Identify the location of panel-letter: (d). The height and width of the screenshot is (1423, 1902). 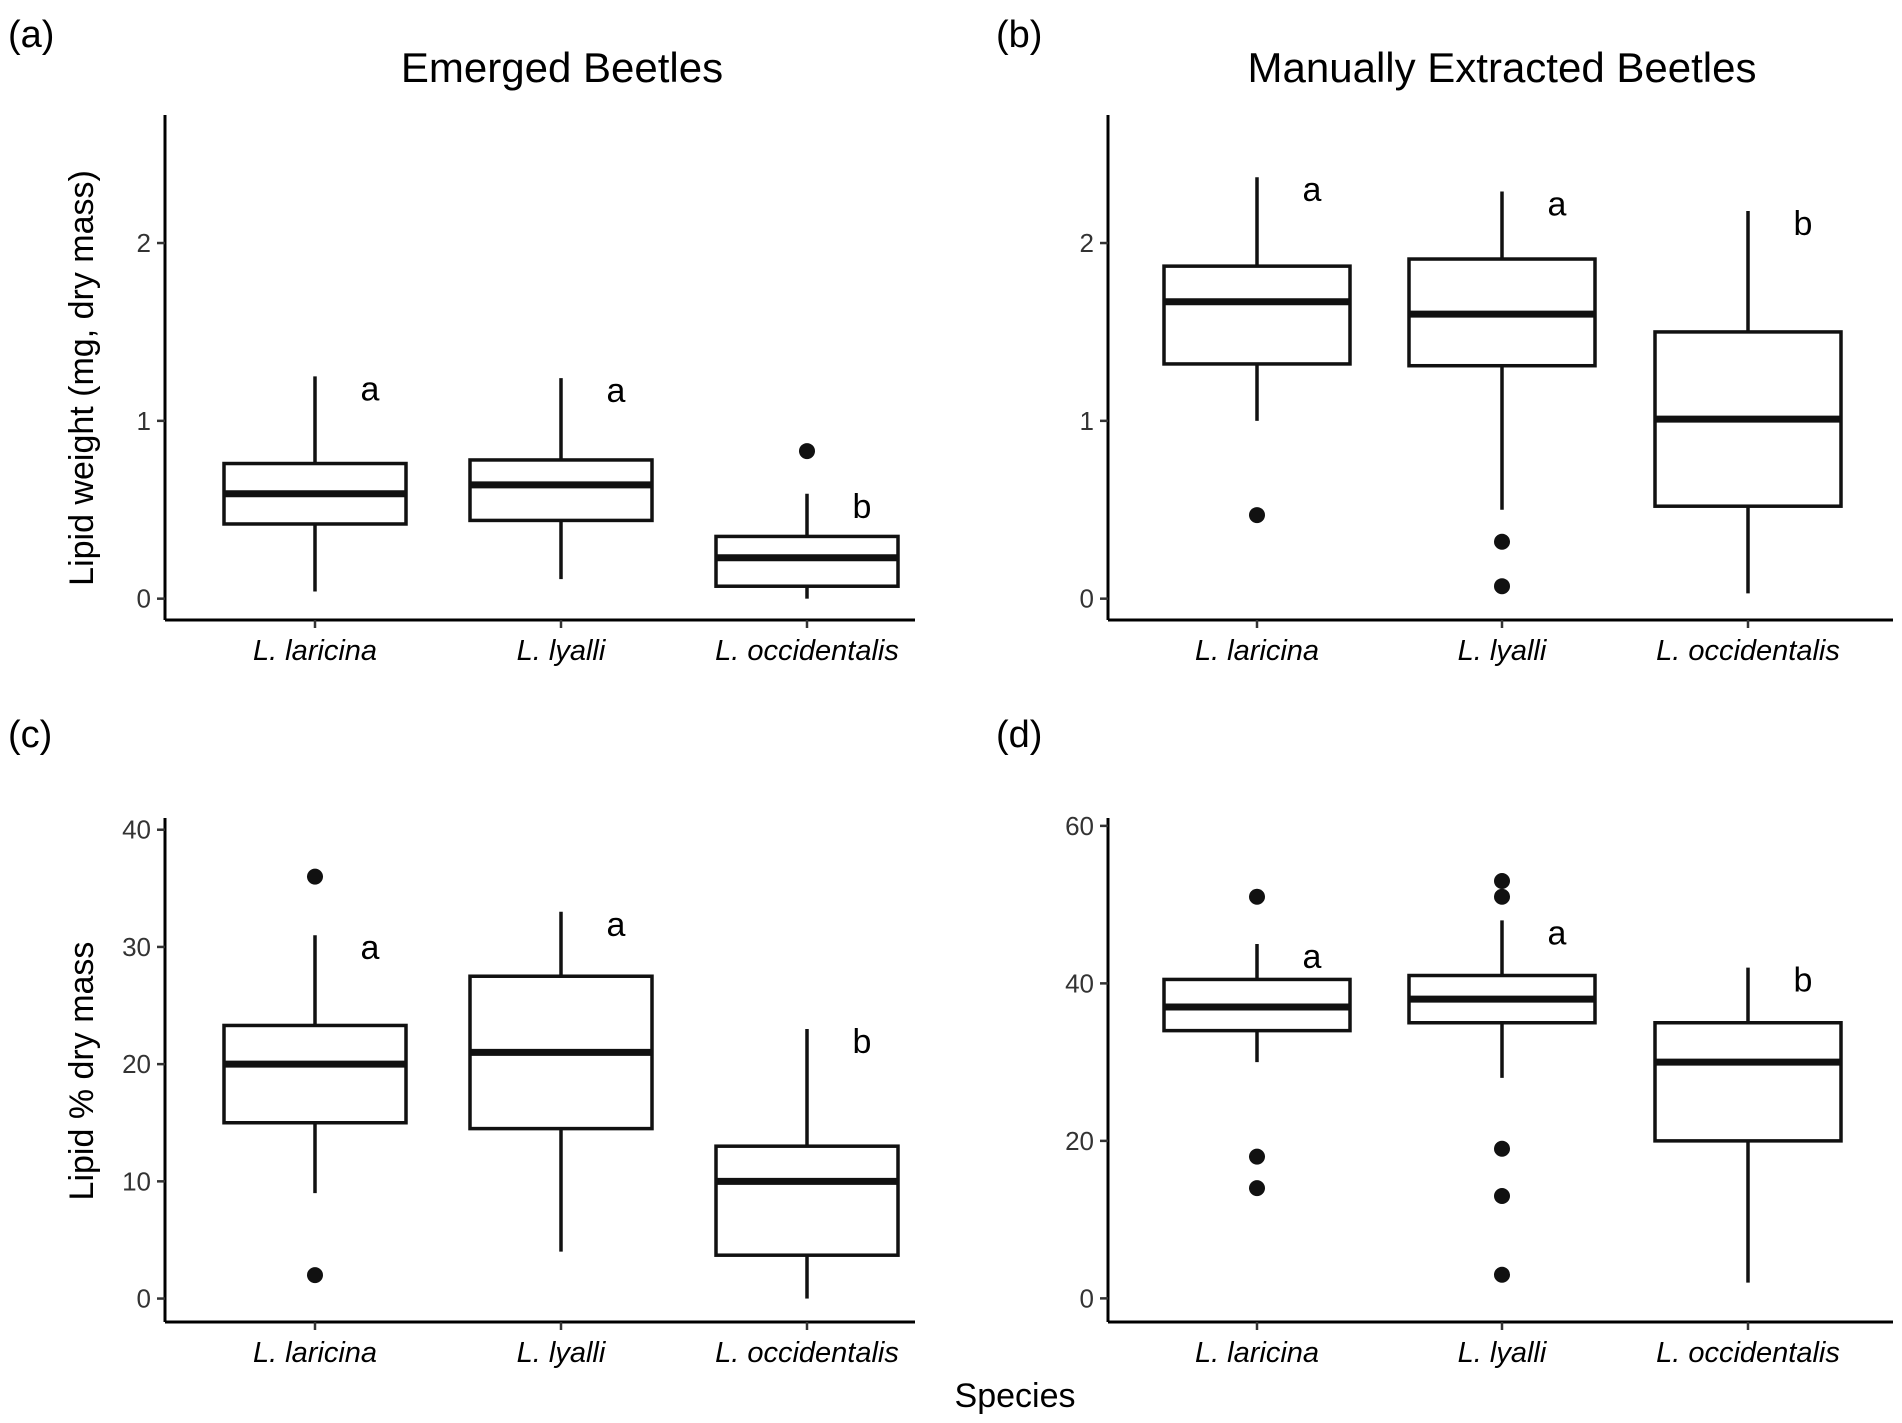
(1019, 735).